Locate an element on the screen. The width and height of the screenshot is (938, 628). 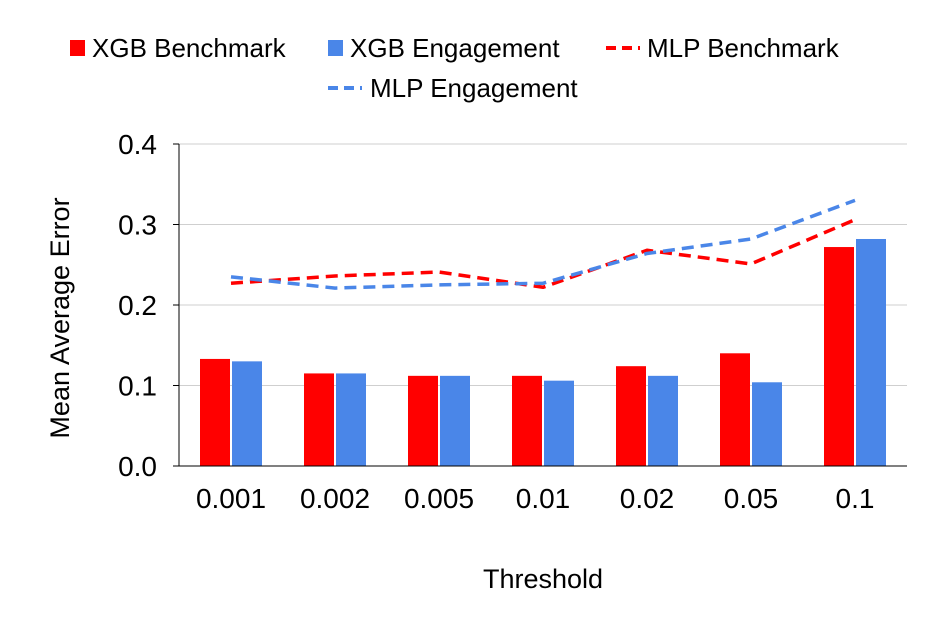
bar-xgb-engagement-0.1 is located at coordinates (871, 352).